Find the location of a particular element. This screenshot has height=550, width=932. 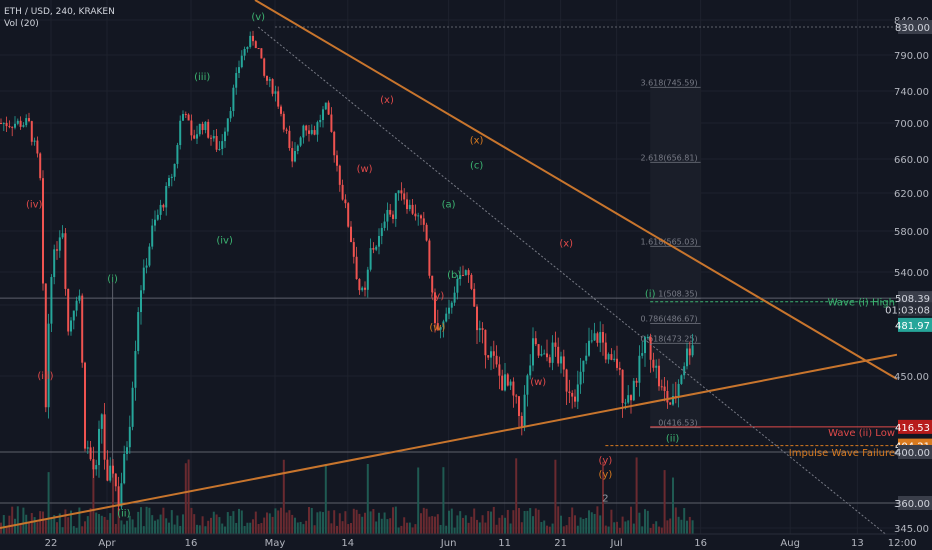

price-tag-label: 400.00 is located at coordinates (912, 453).